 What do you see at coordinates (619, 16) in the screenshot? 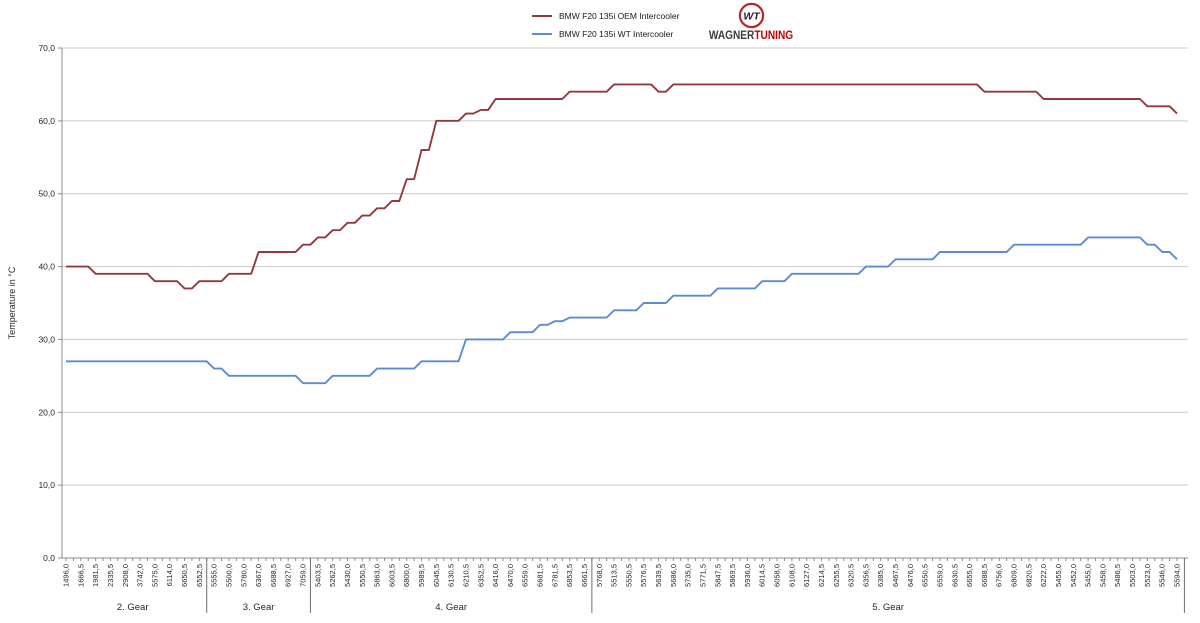
I see `legend-label: BMW F20 135i OEM Intercooler` at bounding box center [619, 16].